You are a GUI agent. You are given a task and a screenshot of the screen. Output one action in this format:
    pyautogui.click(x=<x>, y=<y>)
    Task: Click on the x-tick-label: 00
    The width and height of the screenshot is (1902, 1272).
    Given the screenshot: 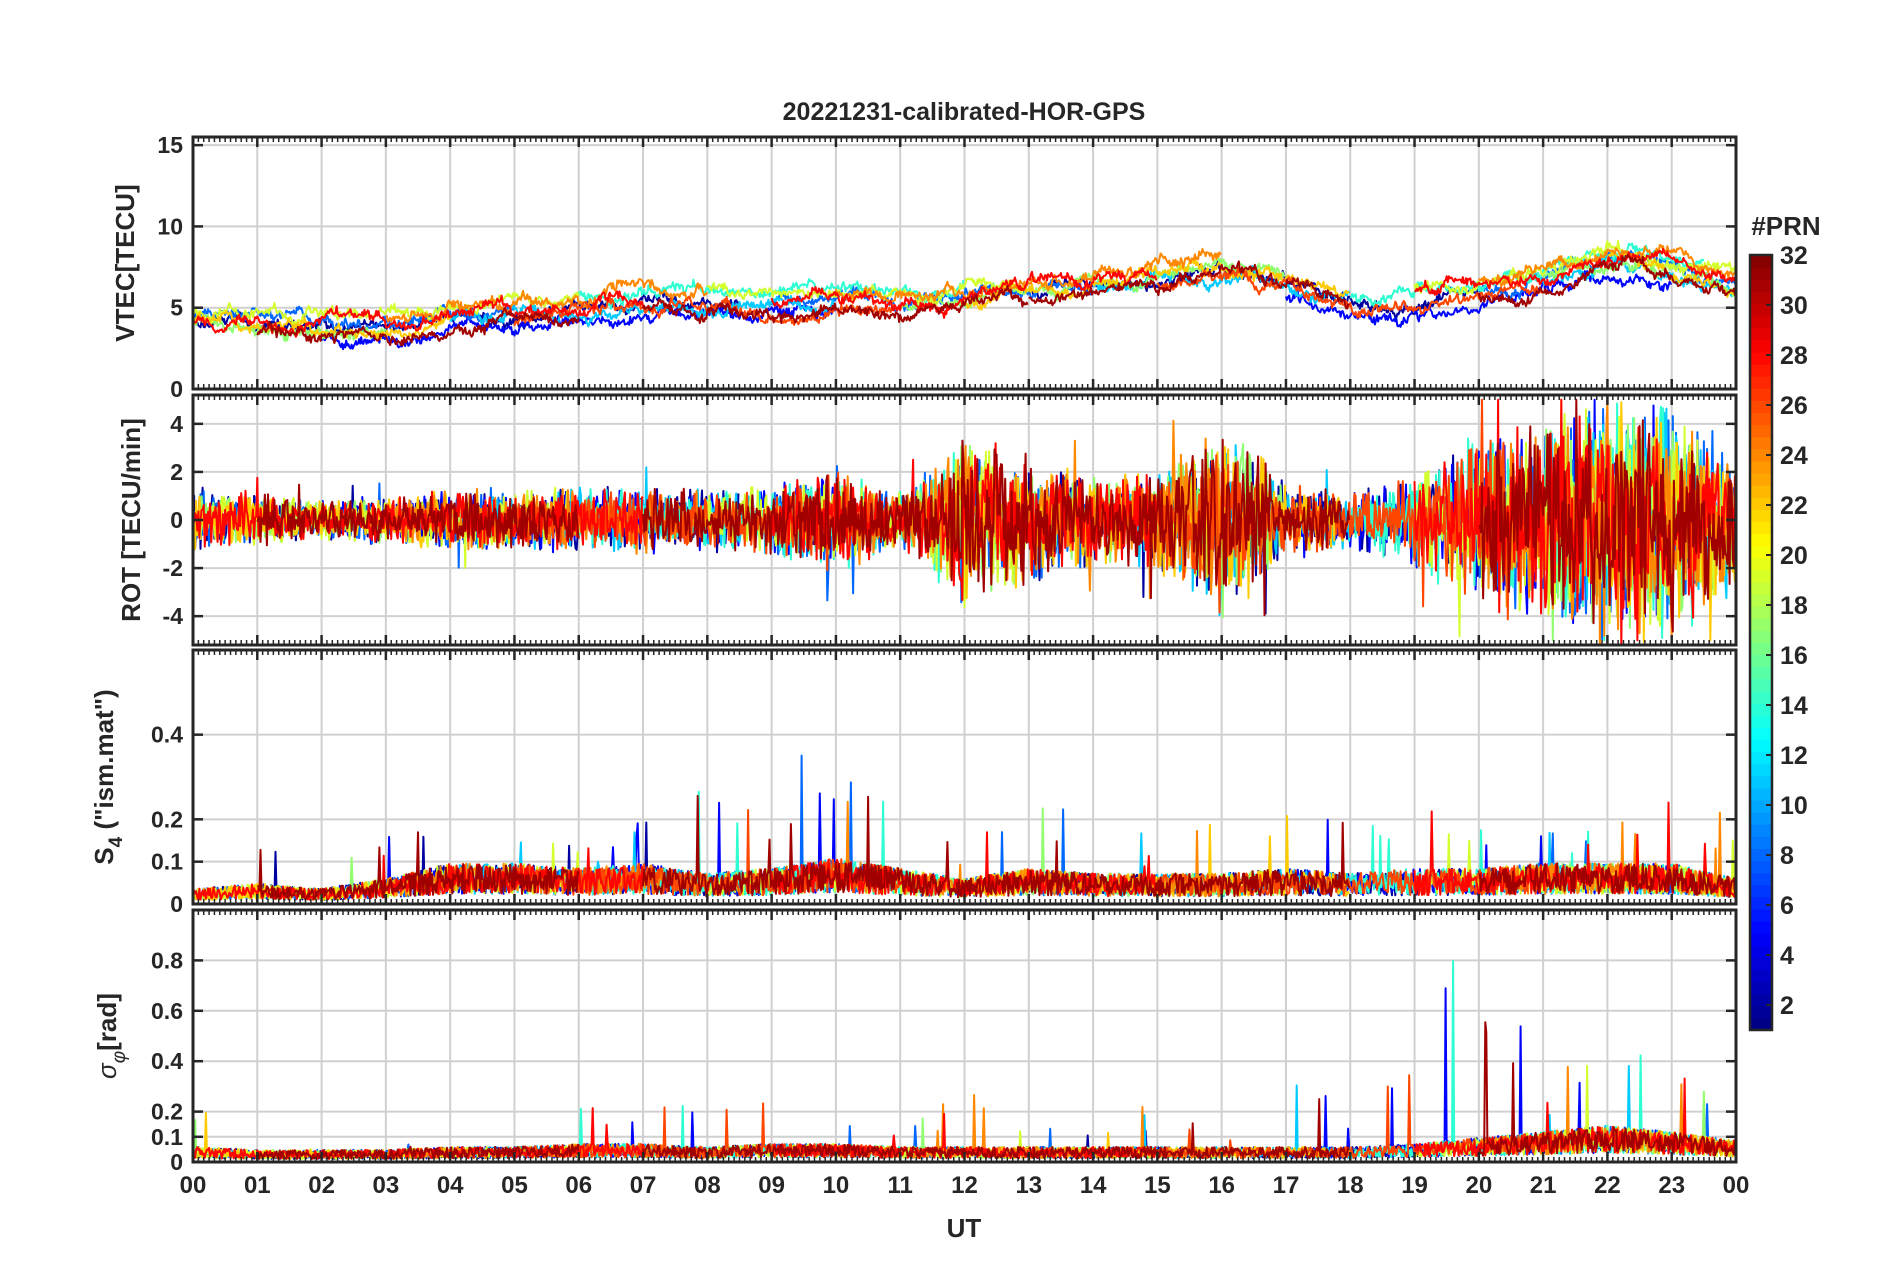 What is the action you would take?
    pyautogui.click(x=193, y=1185)
    